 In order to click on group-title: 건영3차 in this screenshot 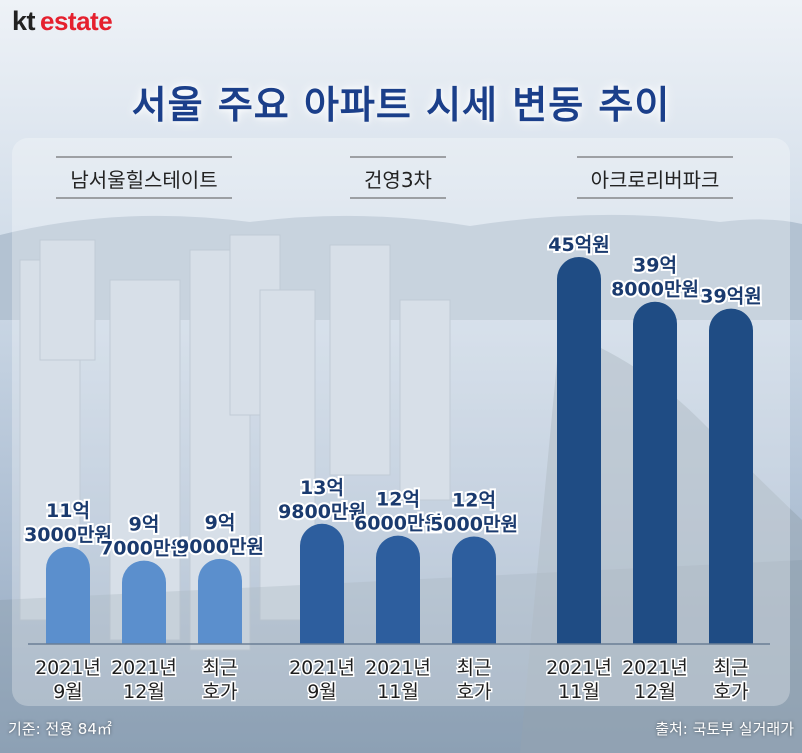, I will do `click(398, 180)`.